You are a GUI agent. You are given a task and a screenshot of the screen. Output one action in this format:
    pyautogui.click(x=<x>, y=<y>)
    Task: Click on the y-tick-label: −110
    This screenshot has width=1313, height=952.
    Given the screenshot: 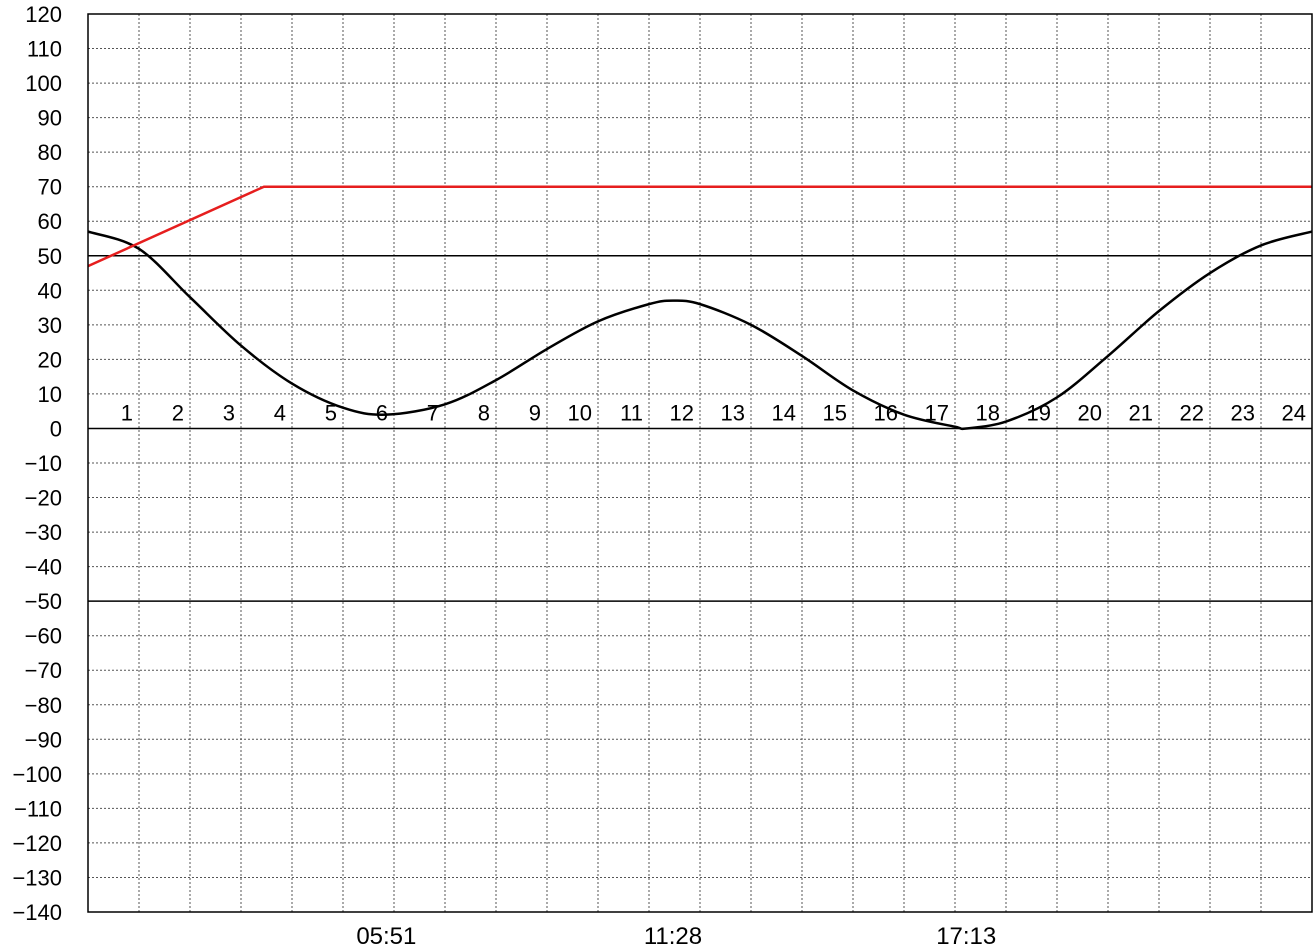 What is the action you would take?
    pyautogui.click(x=38, y=808)
    